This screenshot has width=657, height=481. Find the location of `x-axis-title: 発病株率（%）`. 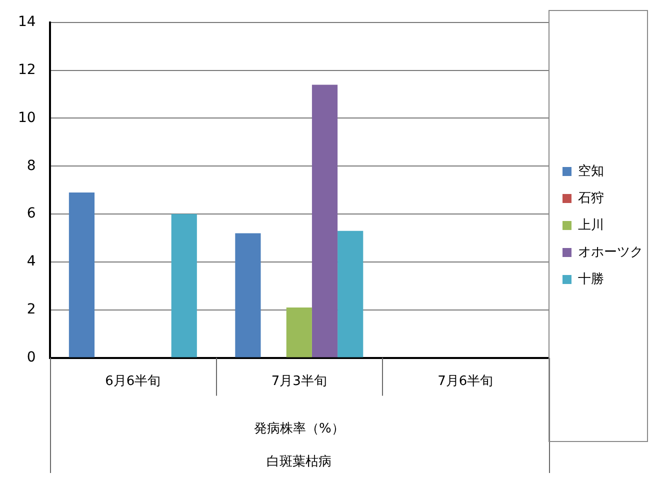

x-axis-title: 発病株率（%） is located at coordinates (299, 428).